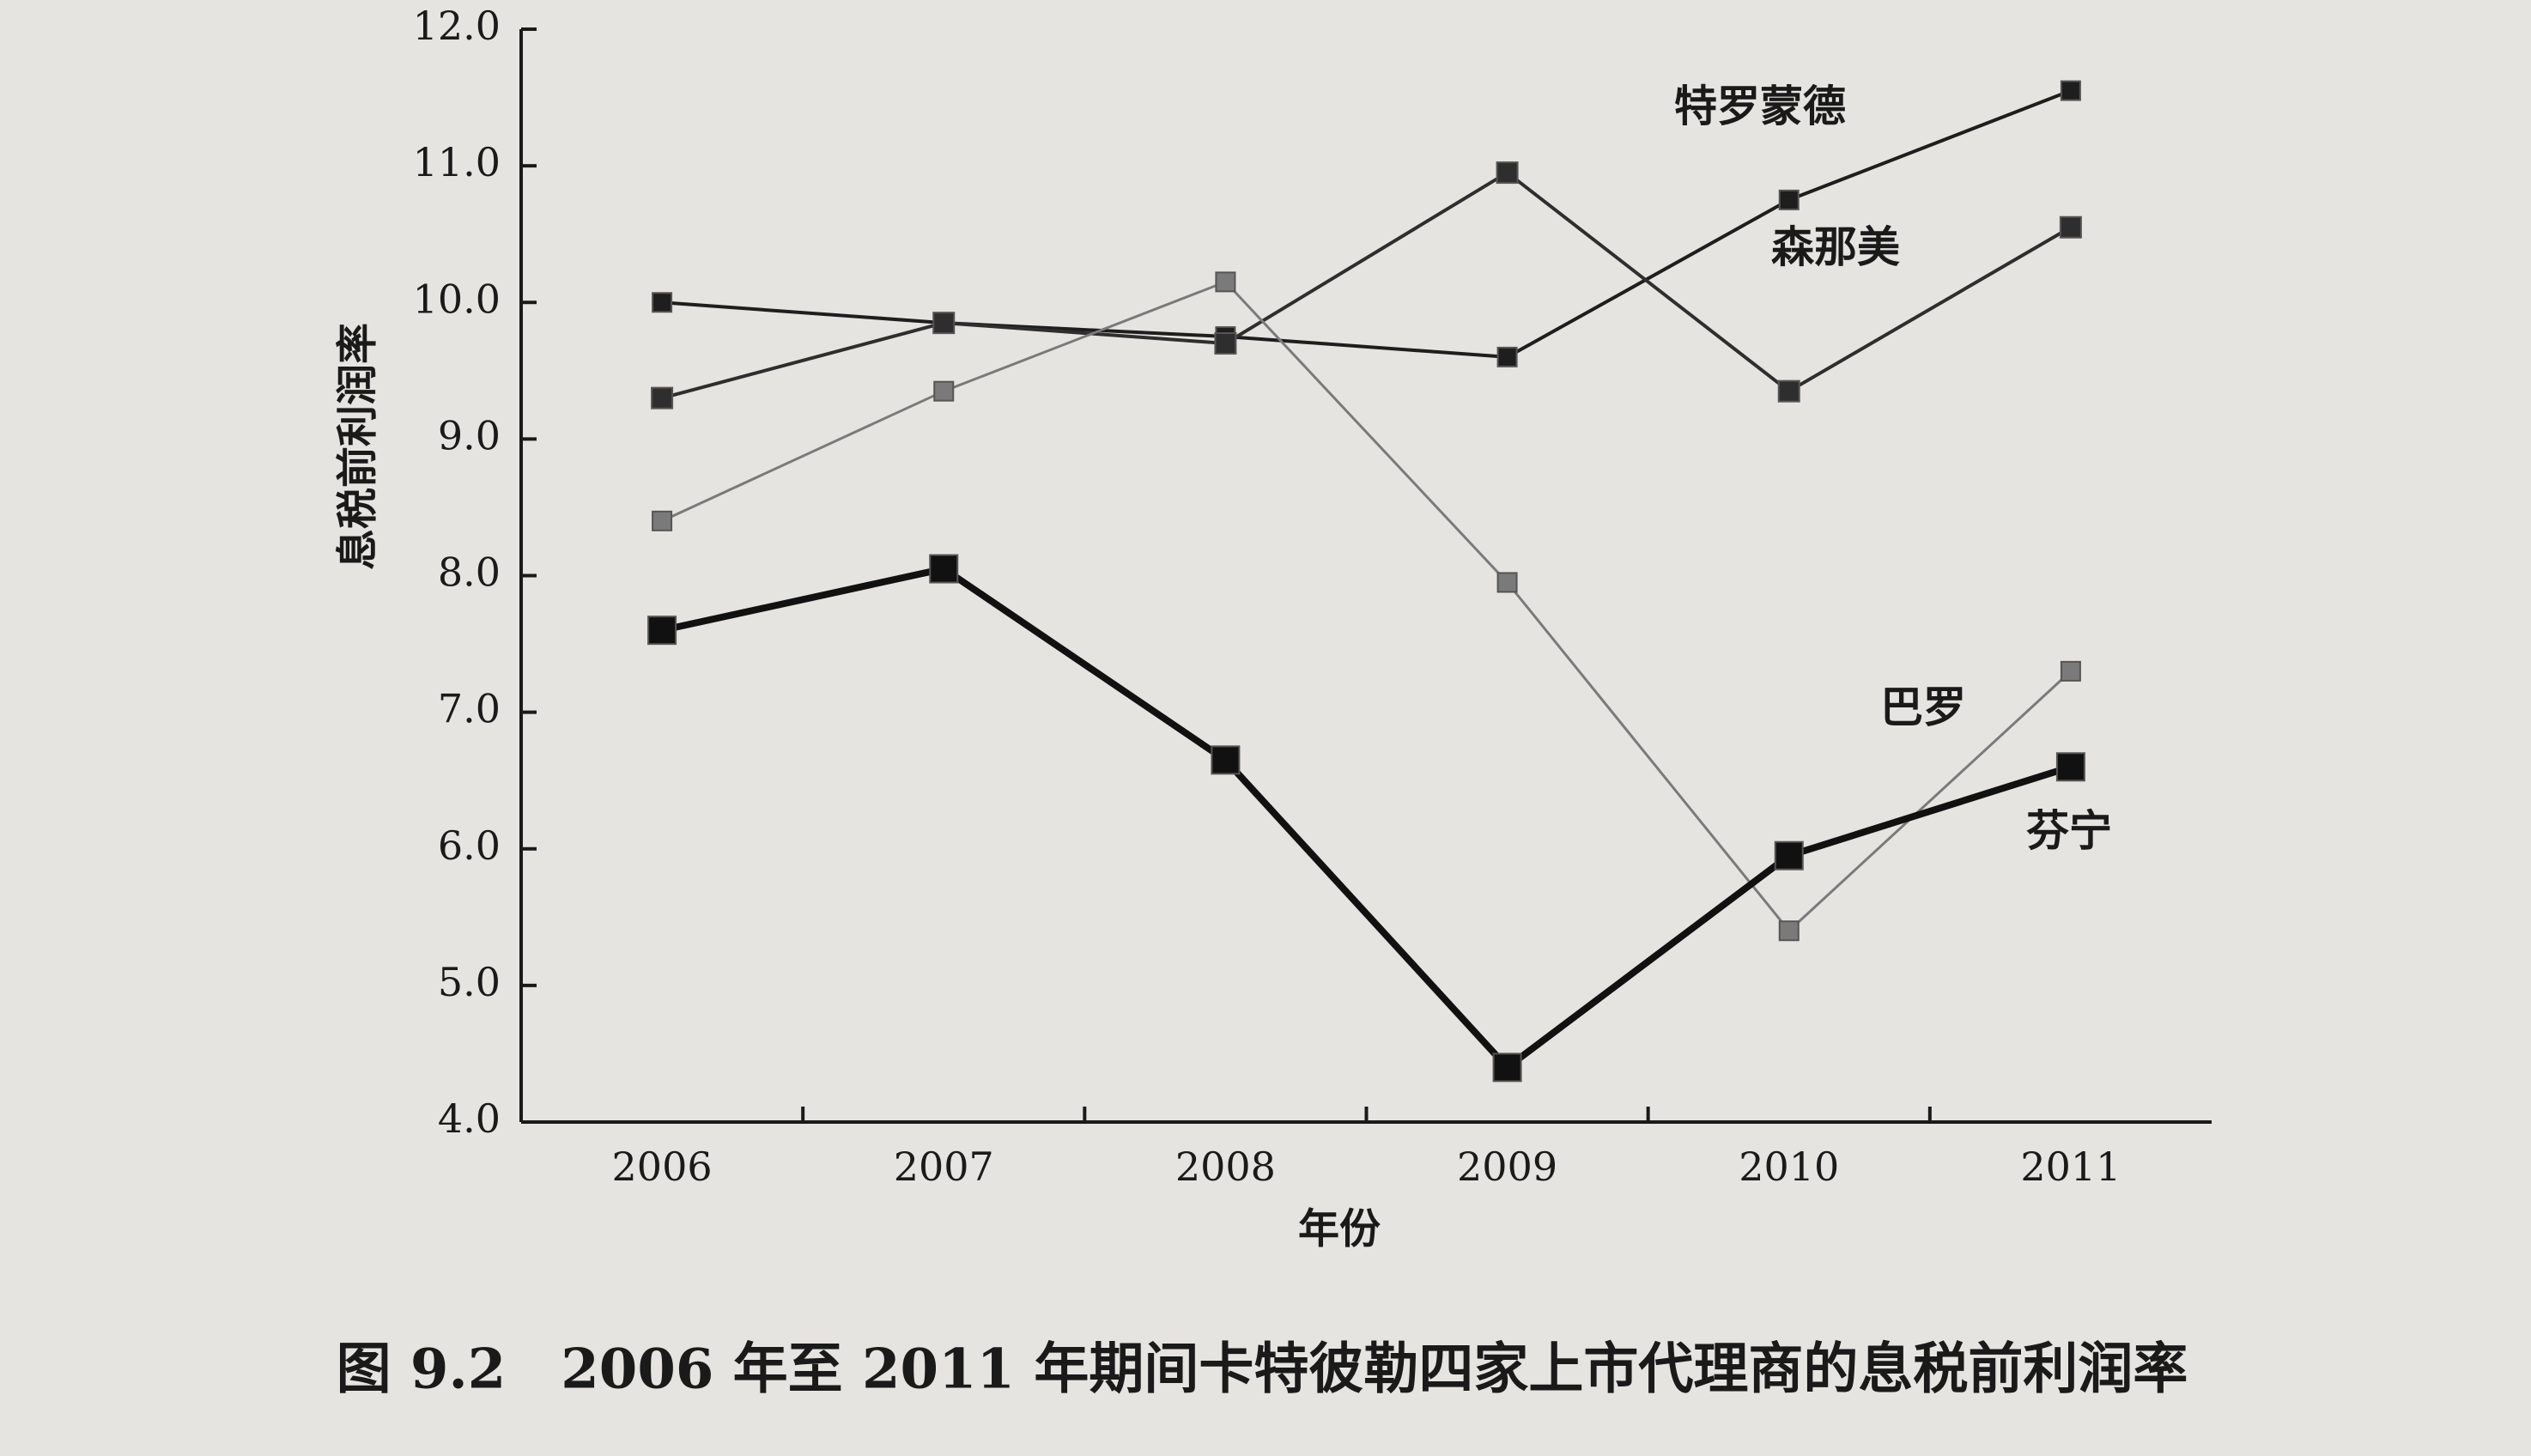 Image resolution: width=2531 pixels, height=1456 pixels. I want to click on y-axis-title: 息税前利润率, so click(358, 447).